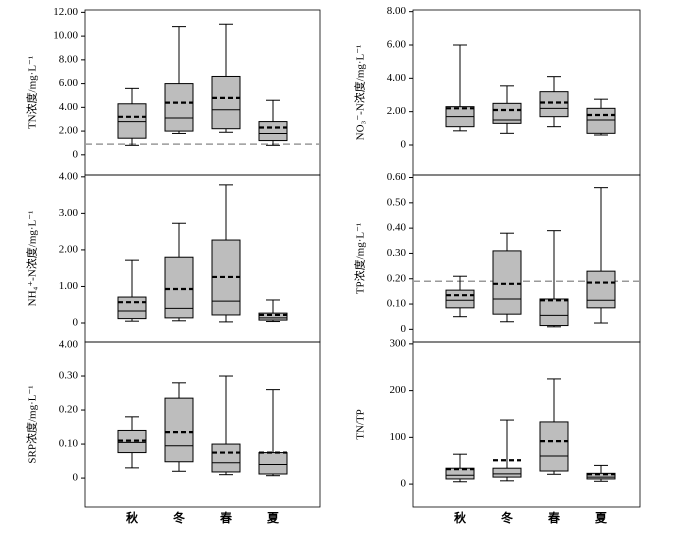  What do you see at coordinates (397, 228) in the screenshot?
I see `y-tick-label: 0.40` at bounding box center [397, 228].